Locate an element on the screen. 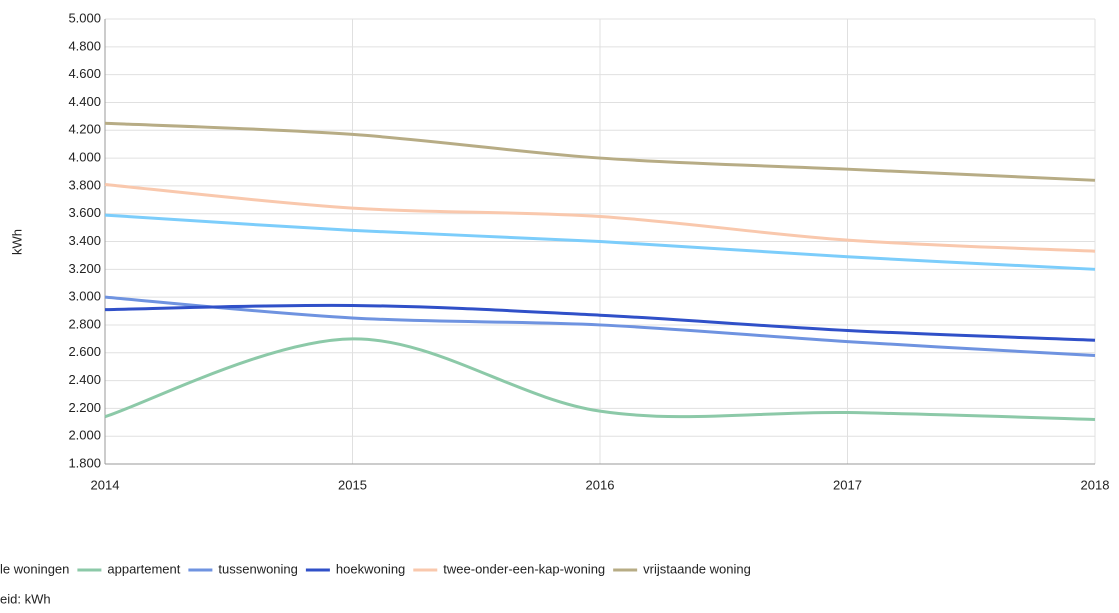 This screenshot has width=1119, height=613. y-tick-label: 3.800 is located at coordinates (84, 184).